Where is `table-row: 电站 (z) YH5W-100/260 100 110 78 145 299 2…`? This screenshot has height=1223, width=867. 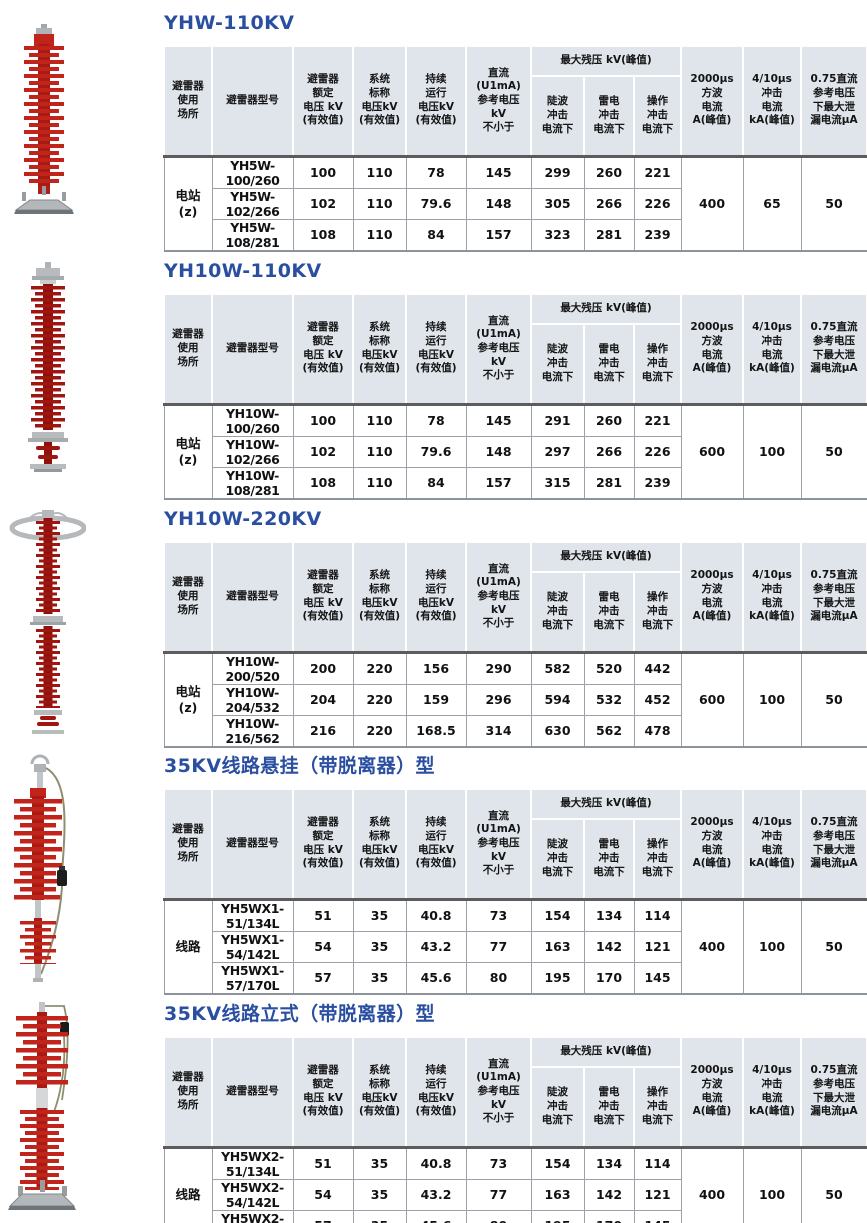 table-row: 电站 (z) YH5W-100/260 100 110 78 145 299 2… is located at coordinates (515, 203).